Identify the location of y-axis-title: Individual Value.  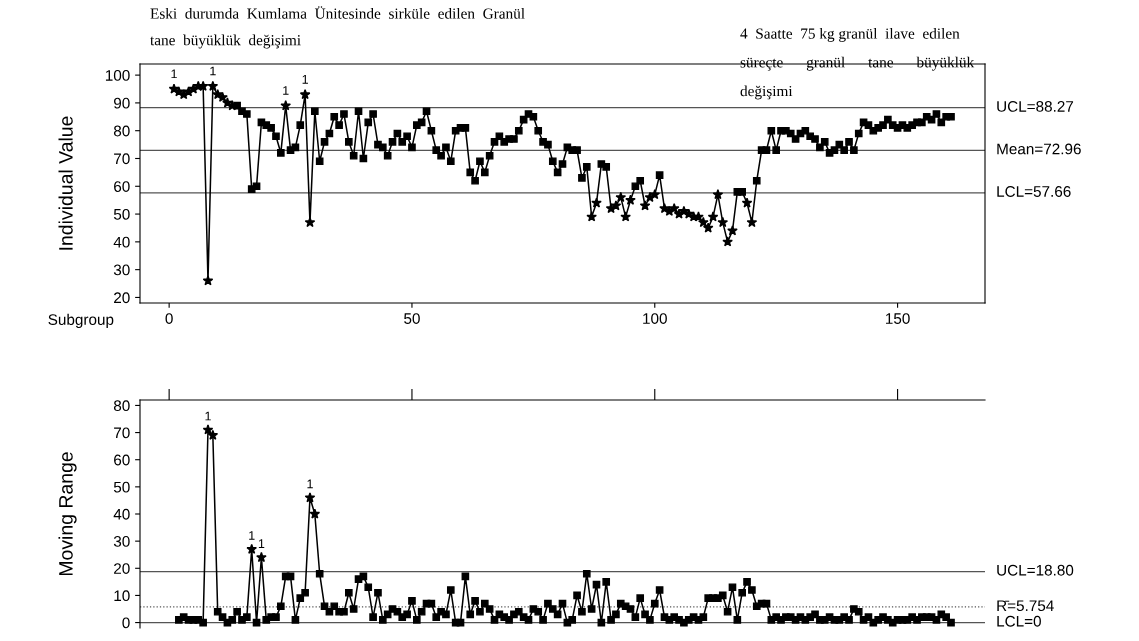
(65, 183).